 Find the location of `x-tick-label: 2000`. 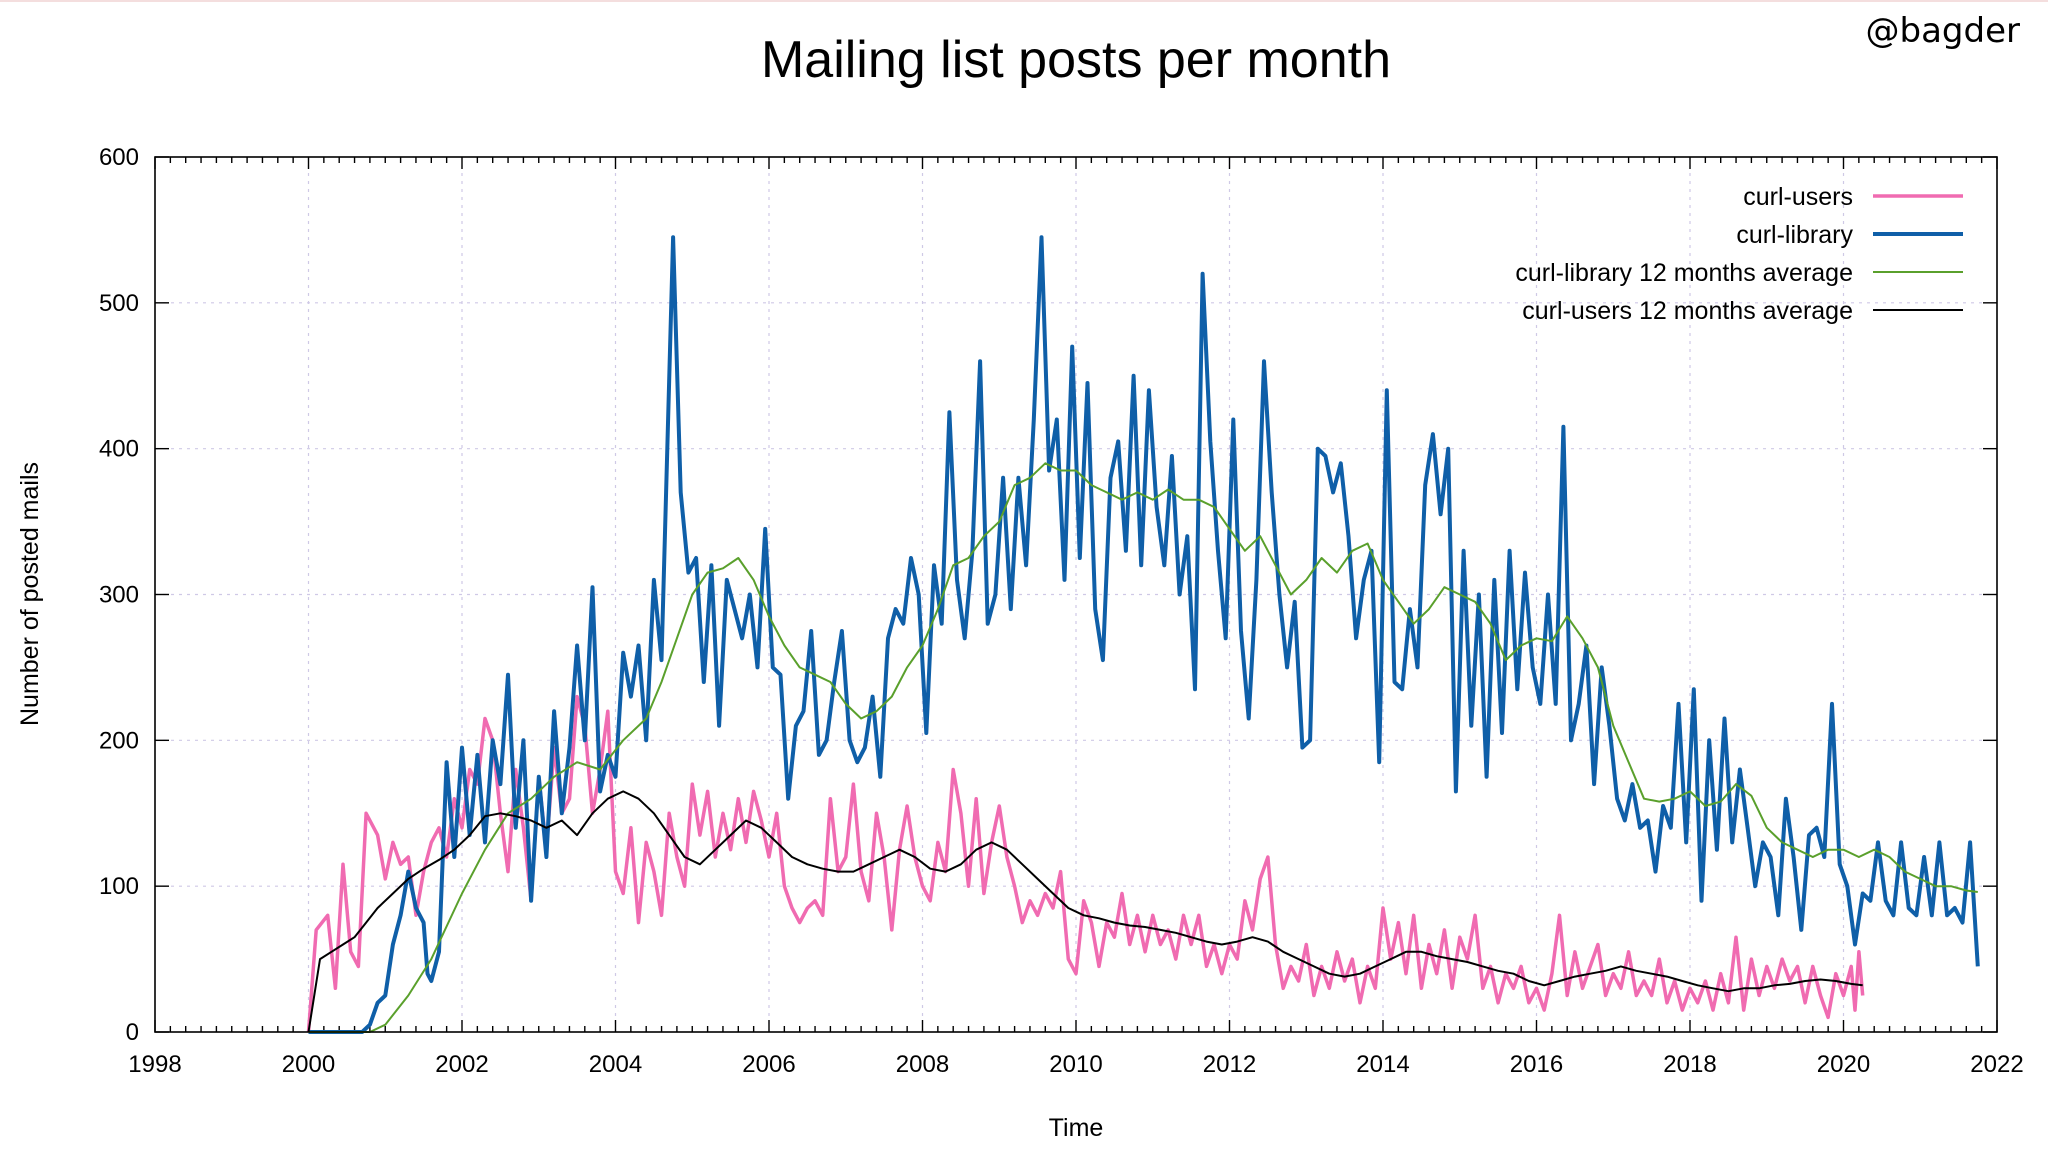

x-tick-label: 2000 is located at coordinates (308, 1064).